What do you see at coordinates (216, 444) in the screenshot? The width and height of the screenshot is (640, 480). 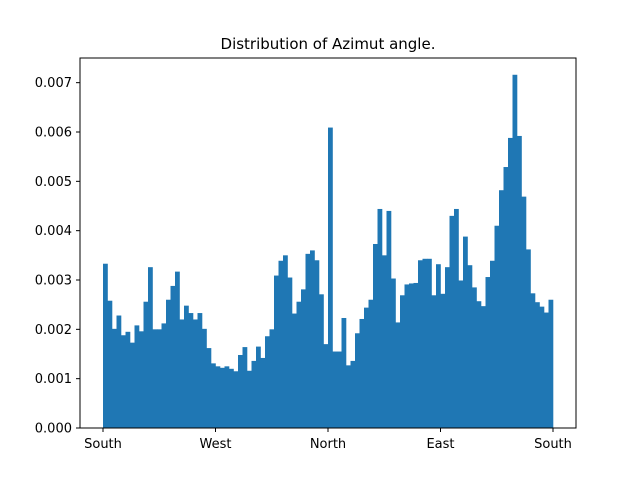 I see `x-tick-label: West` at bounding box center [216, 444].